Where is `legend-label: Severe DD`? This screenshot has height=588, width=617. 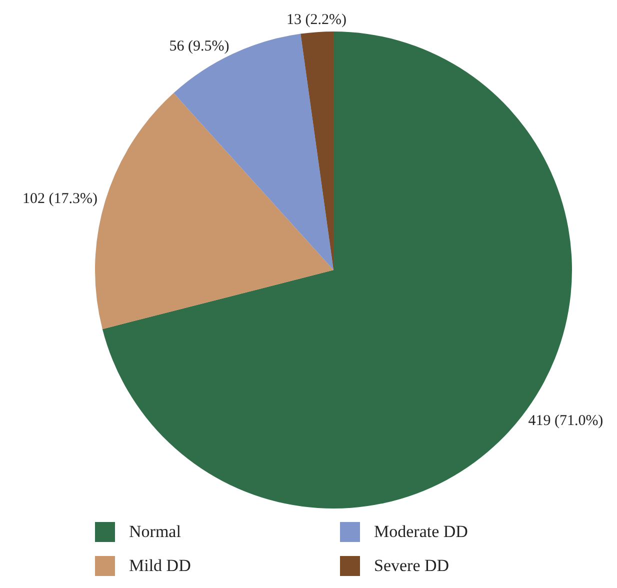
legend-label: Severe DD is located at coordinates (412, 566).